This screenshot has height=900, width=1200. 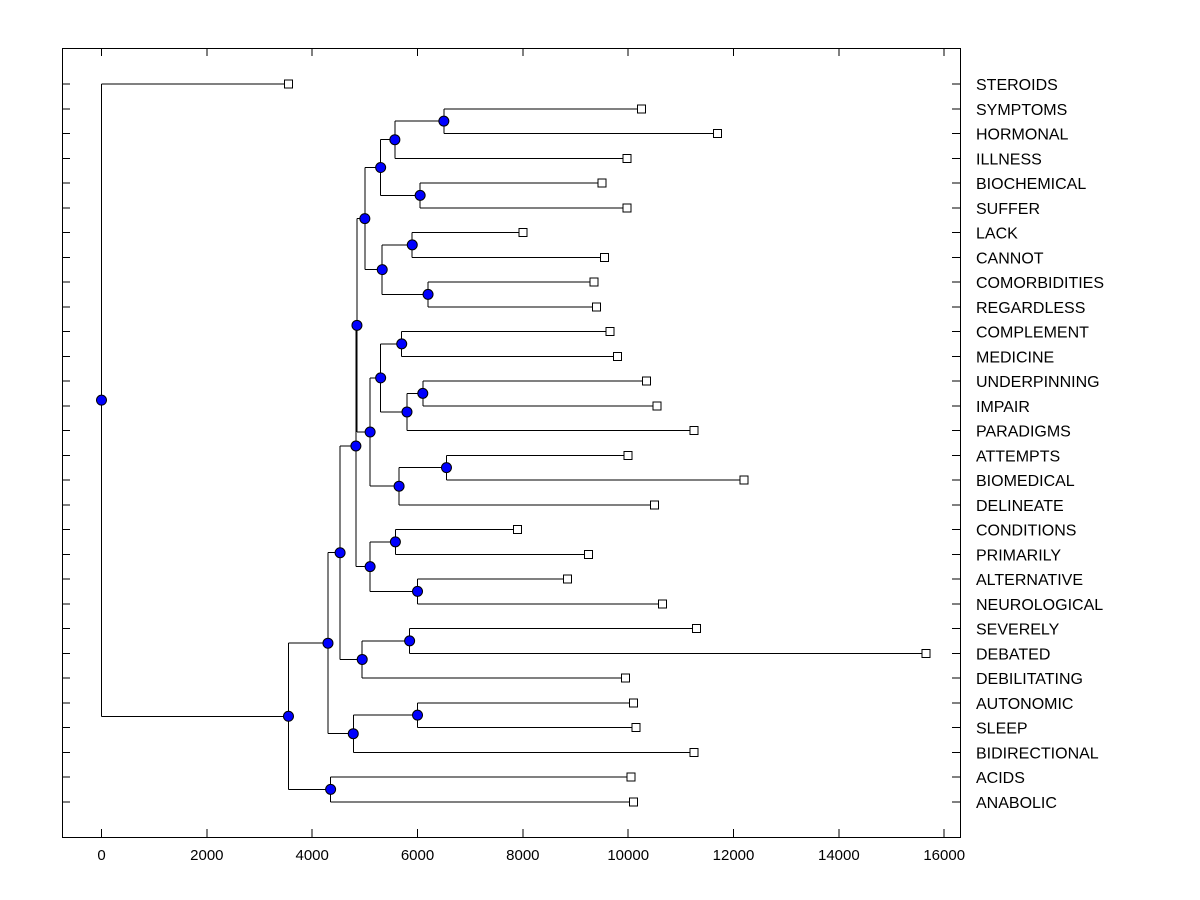 I want to click on leaf-label: HORMONAL, so click(x=1022, y=135).